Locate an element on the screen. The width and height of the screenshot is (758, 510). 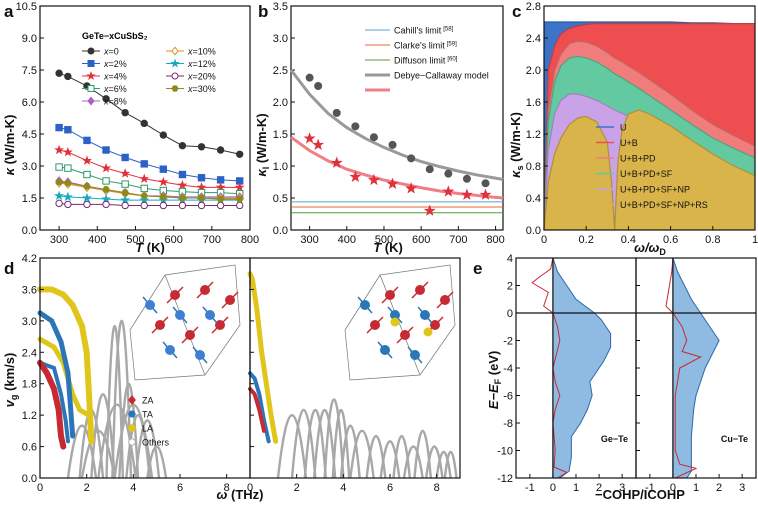
panel-a-xtick-label: 600 is located at coordinates (173, 240).